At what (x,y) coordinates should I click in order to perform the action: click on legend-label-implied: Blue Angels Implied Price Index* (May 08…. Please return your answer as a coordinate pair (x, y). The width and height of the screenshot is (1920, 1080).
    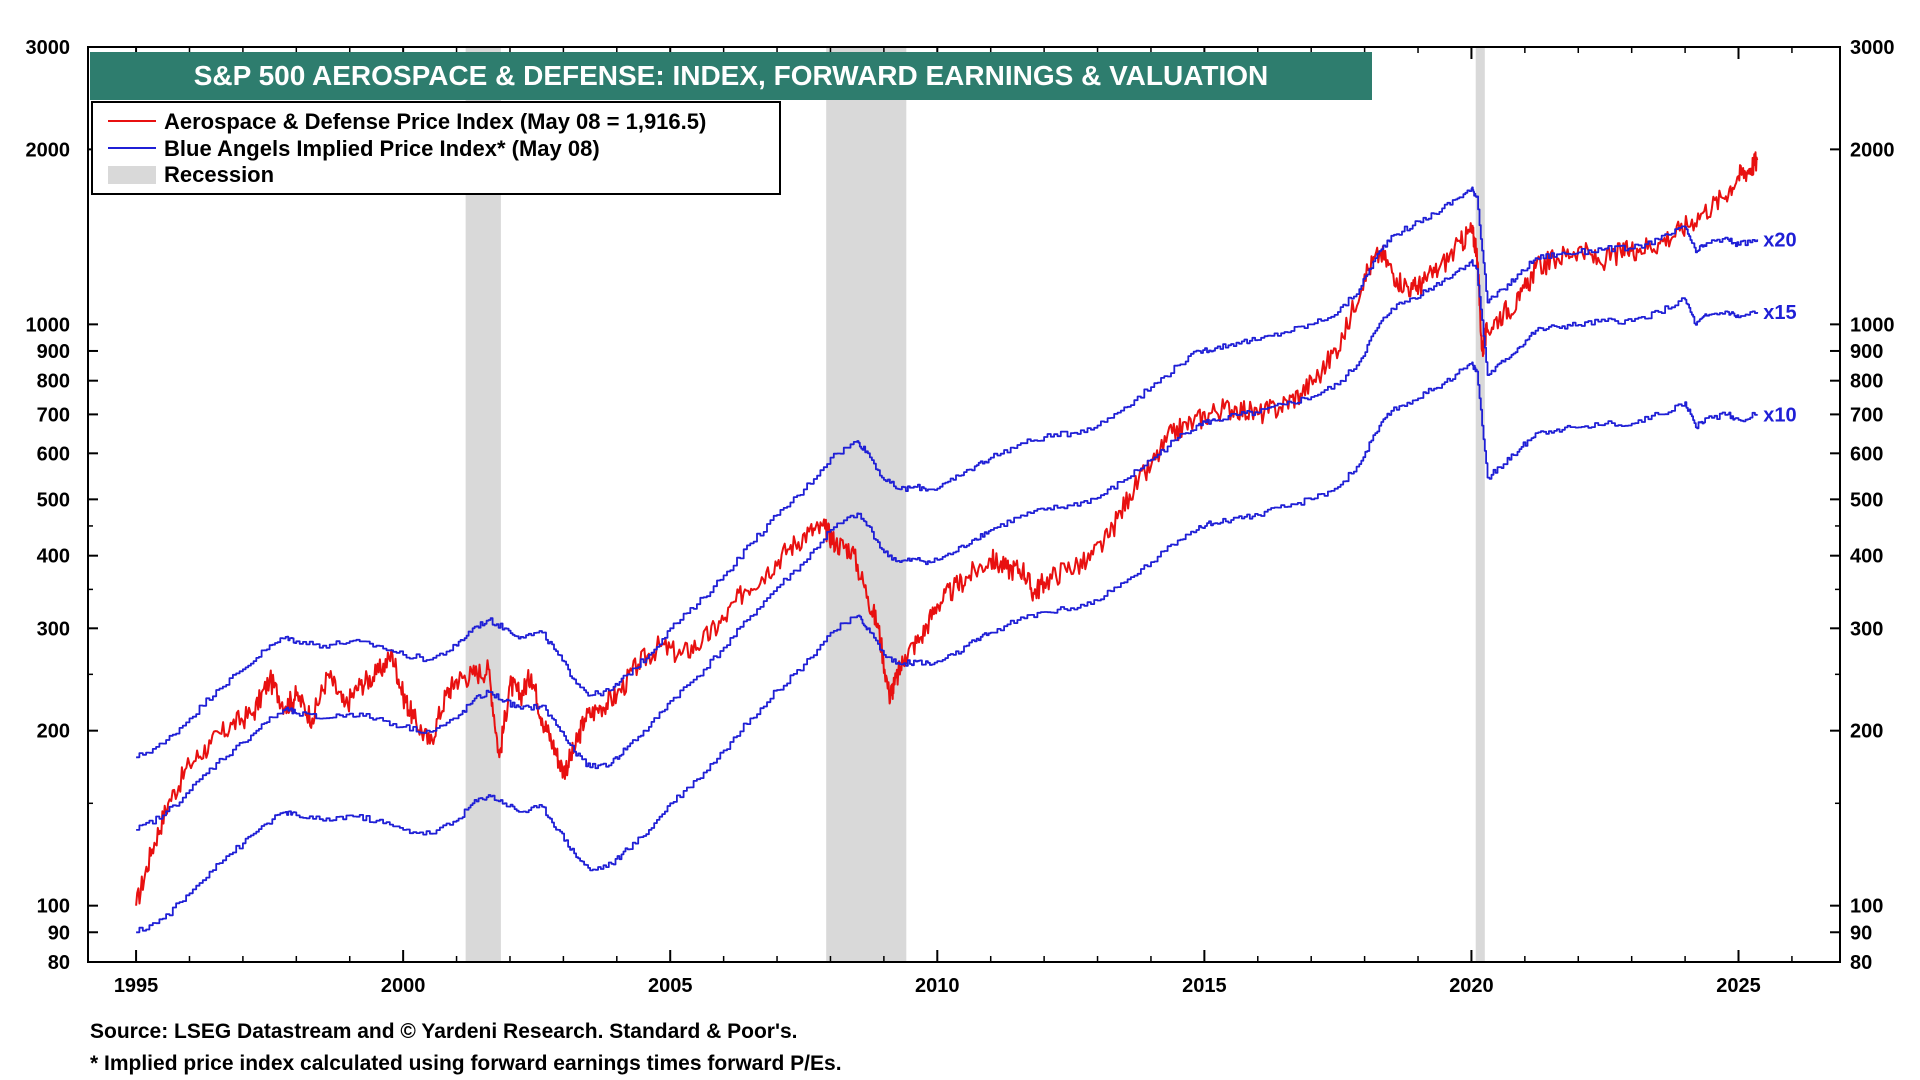
    Looking at the image, I should click on (382, 148).